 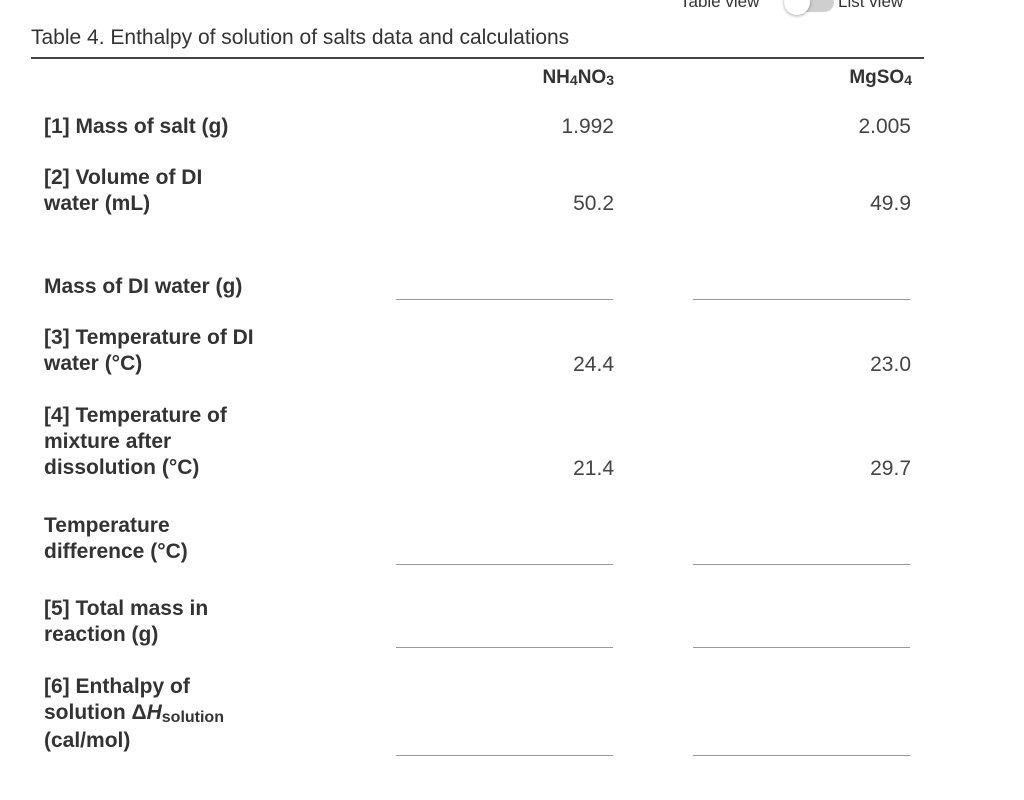 I want to click on value-nh4no3-volume: 50.2, so click(x=593, y=203).